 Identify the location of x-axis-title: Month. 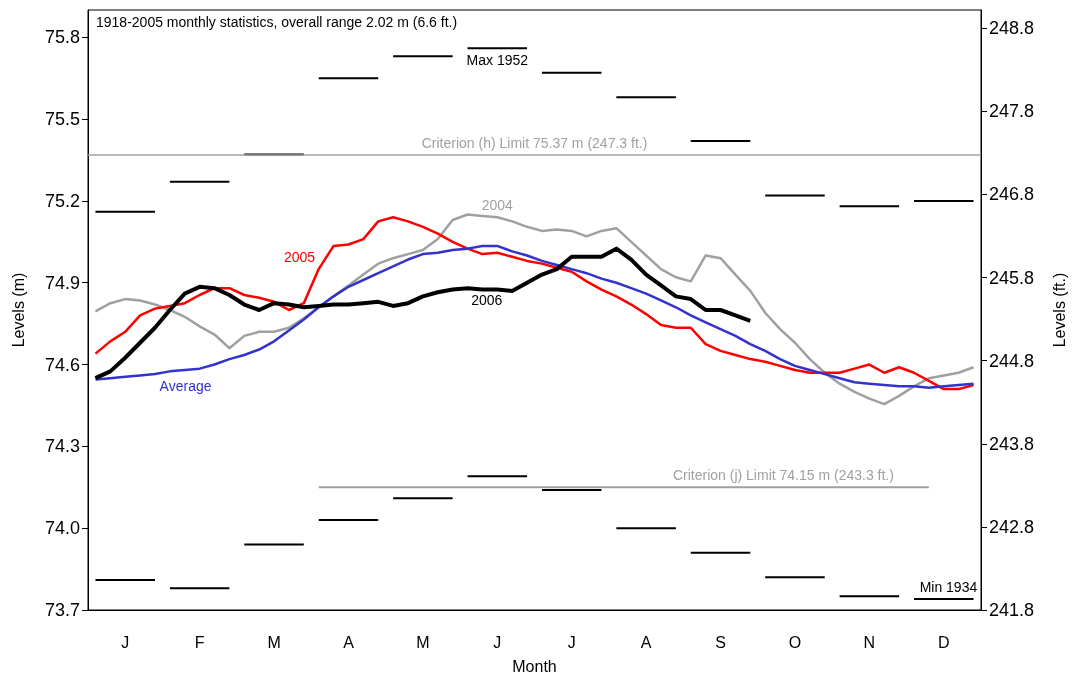
(534, 666).